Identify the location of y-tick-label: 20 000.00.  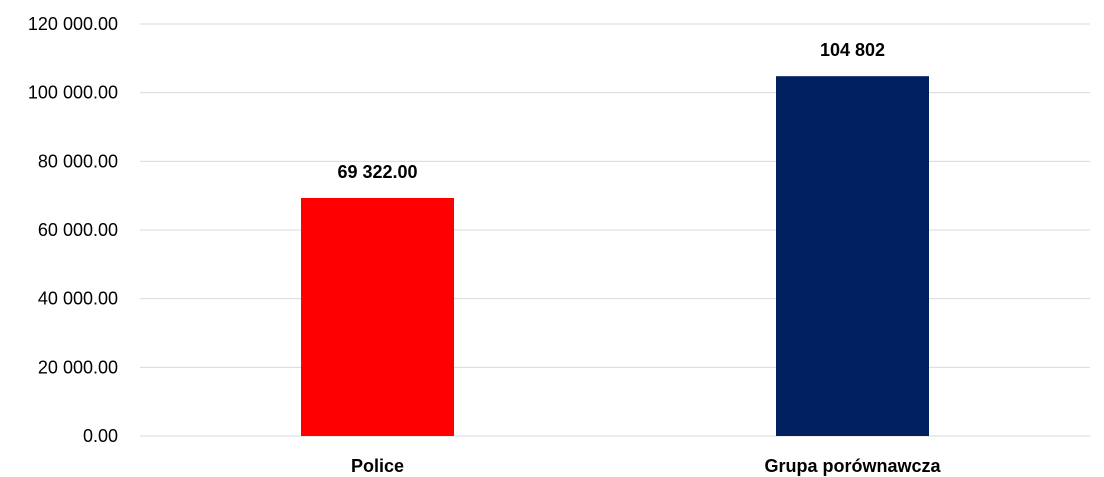
(78, 367).